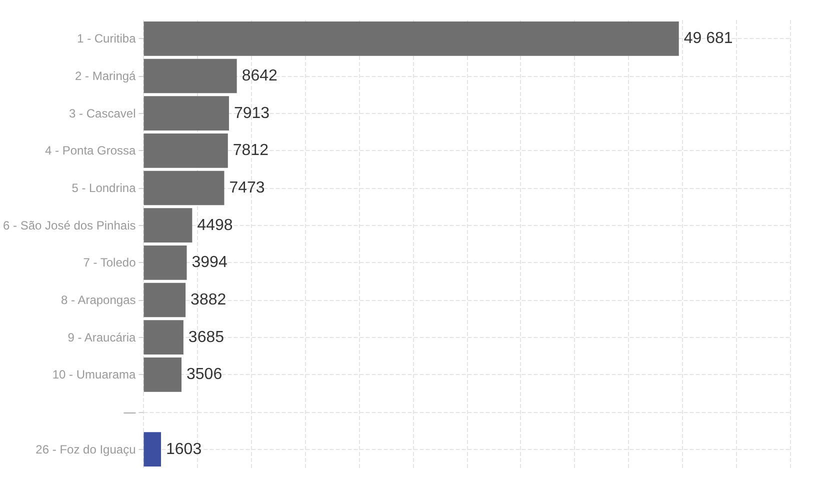 Image resolution: width=817 pixels, height=480 pixels. What do you see at coordinates (106, 39) in the screenshot?
I see `y-tick-label: 1 - Curitiba` at bounding box center [106, 39].